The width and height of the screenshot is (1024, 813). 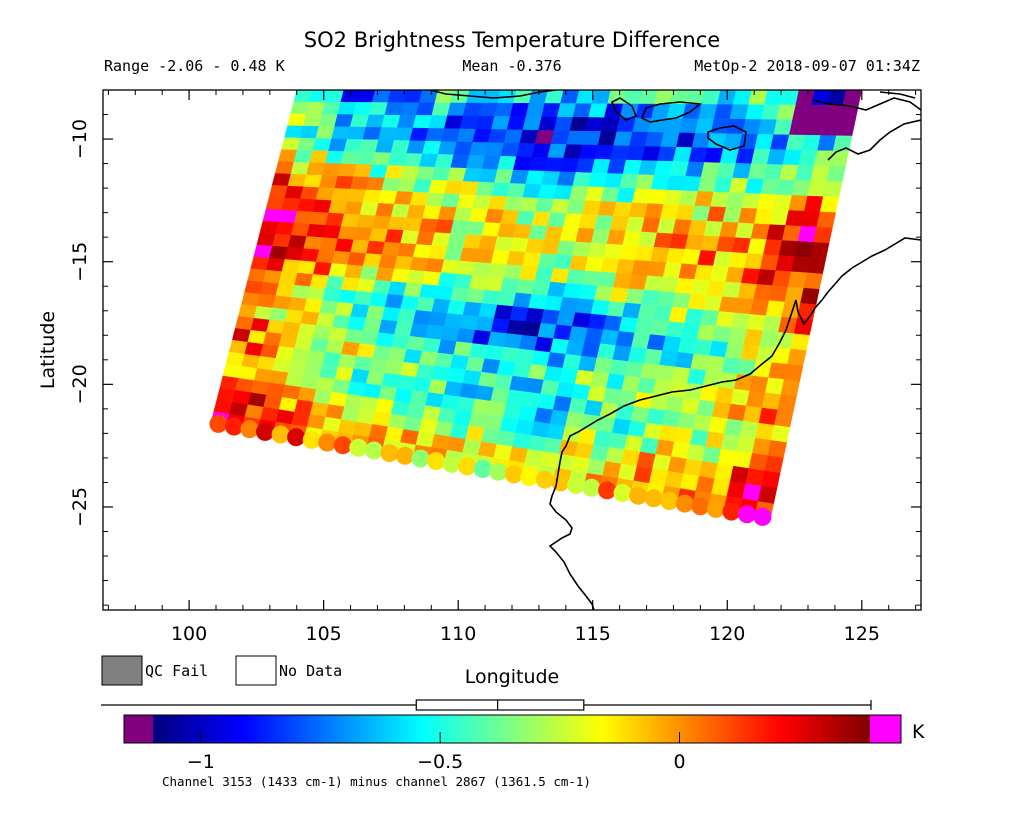 I want to click on satellite-time-text: MetOp-2 2018-09-07 01:34Z, so click(x=807, y=66).